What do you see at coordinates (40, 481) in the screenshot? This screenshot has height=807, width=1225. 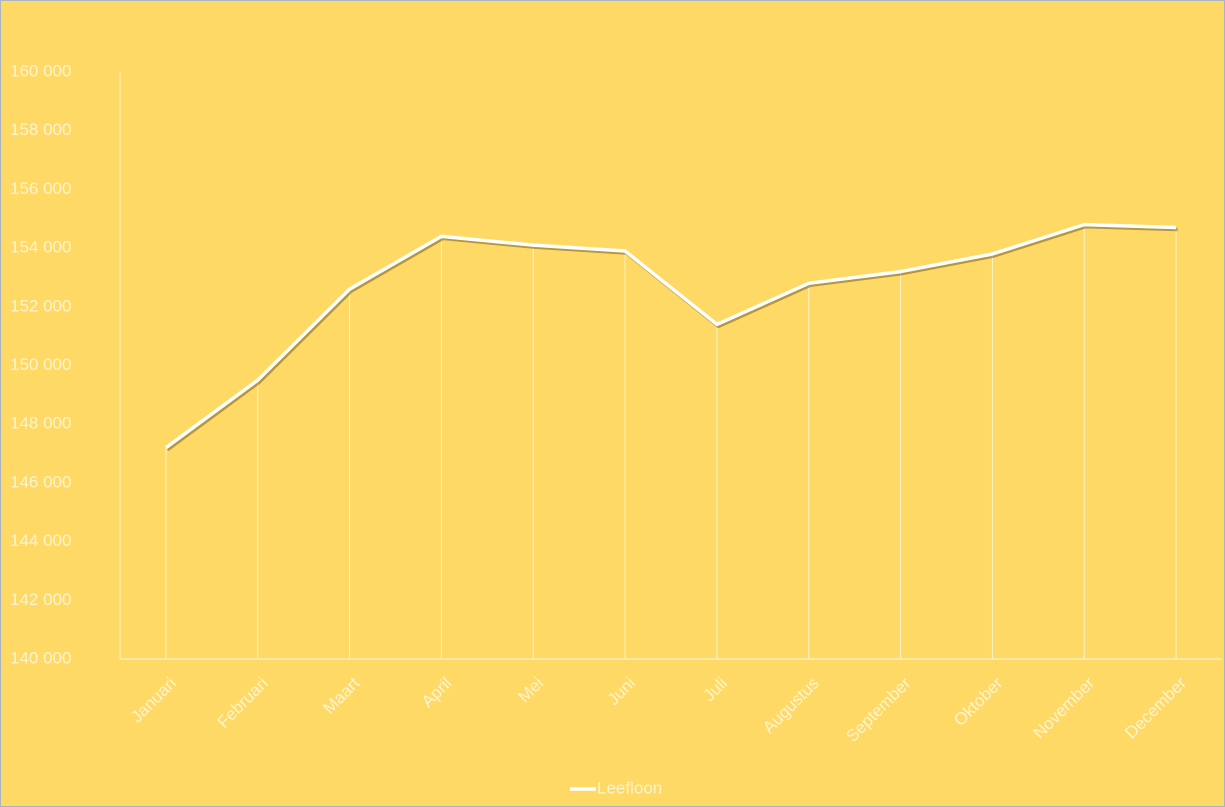 I see `y-tick-label: 146 000` at bounding box center [40, 481].